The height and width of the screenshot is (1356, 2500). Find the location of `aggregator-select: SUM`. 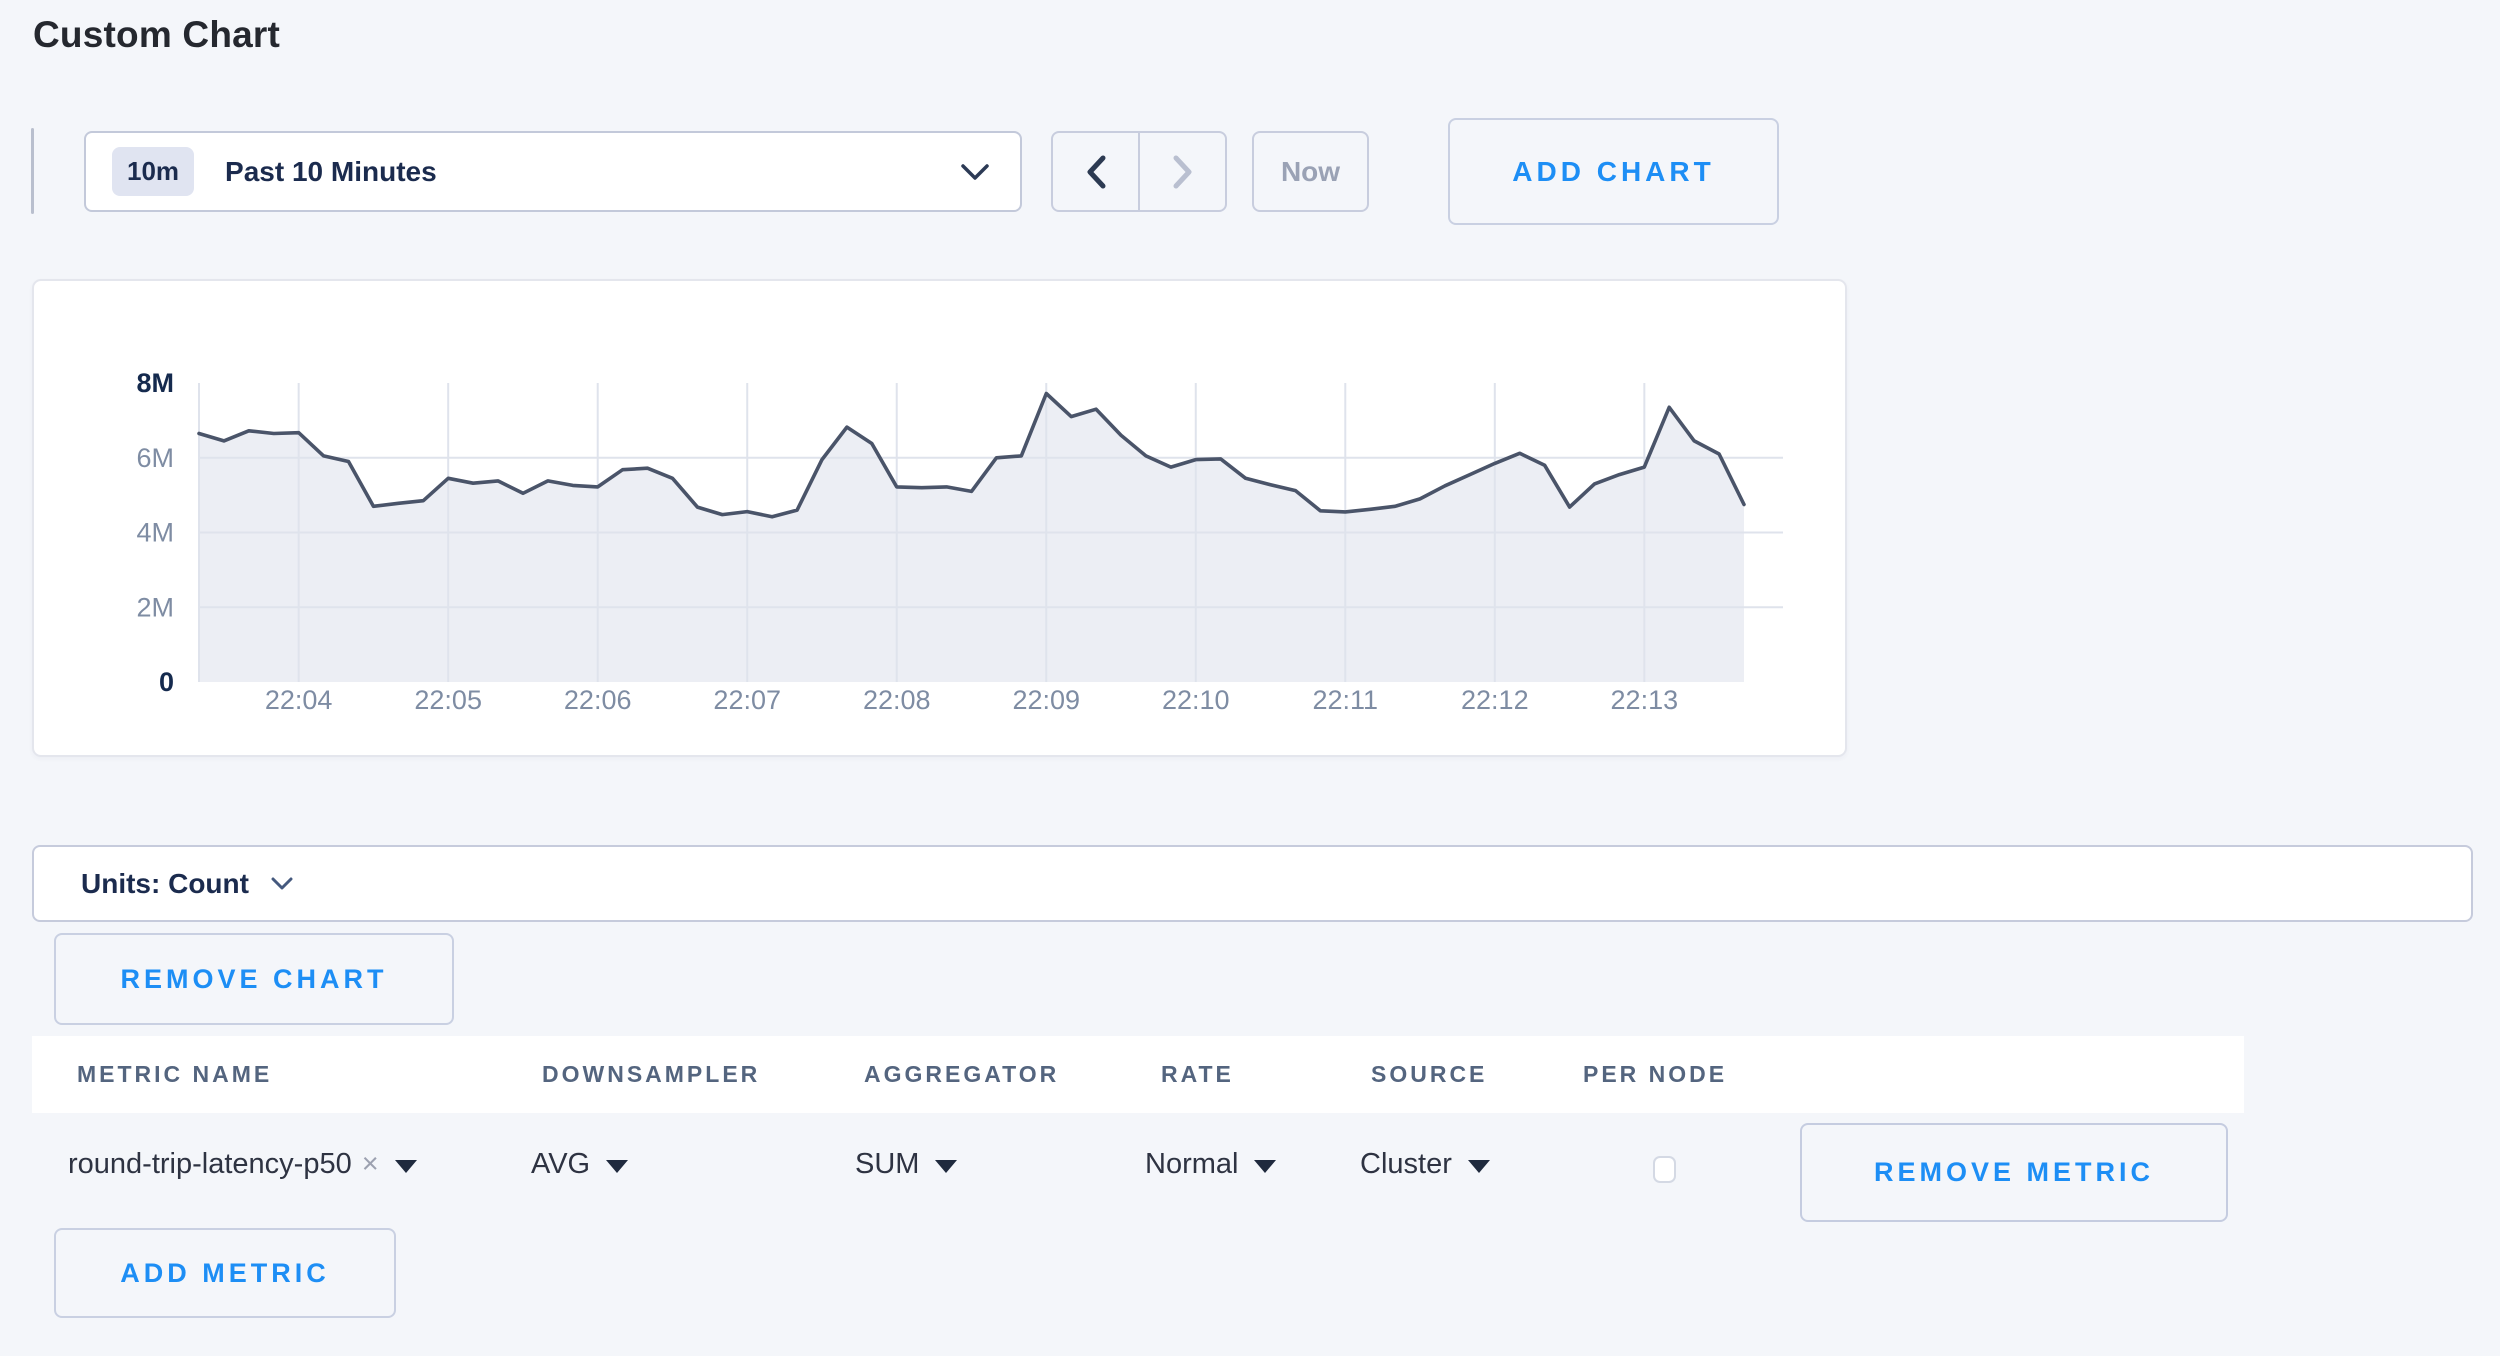

aggregator-select: SUM is located at coordinates (906, 1164).